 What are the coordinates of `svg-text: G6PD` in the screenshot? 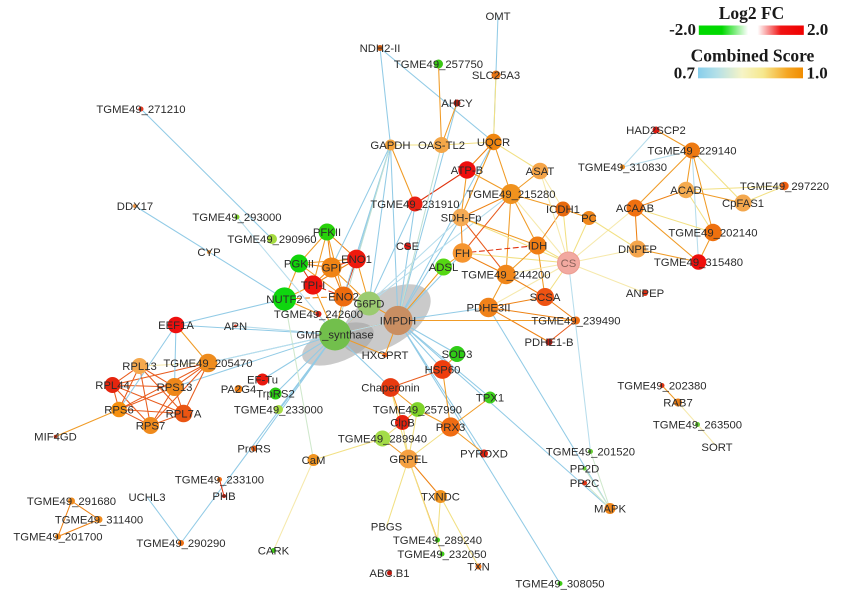 It's located at (369, 305).